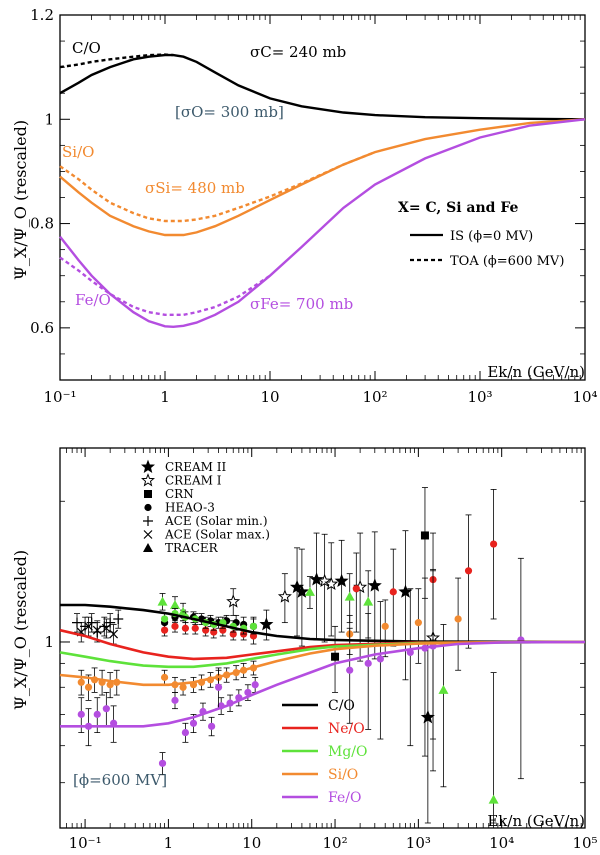  Describe the element at coordinates (42, 224) in the screenshot. I see `top-y-tick-label: 0.8` at that location.